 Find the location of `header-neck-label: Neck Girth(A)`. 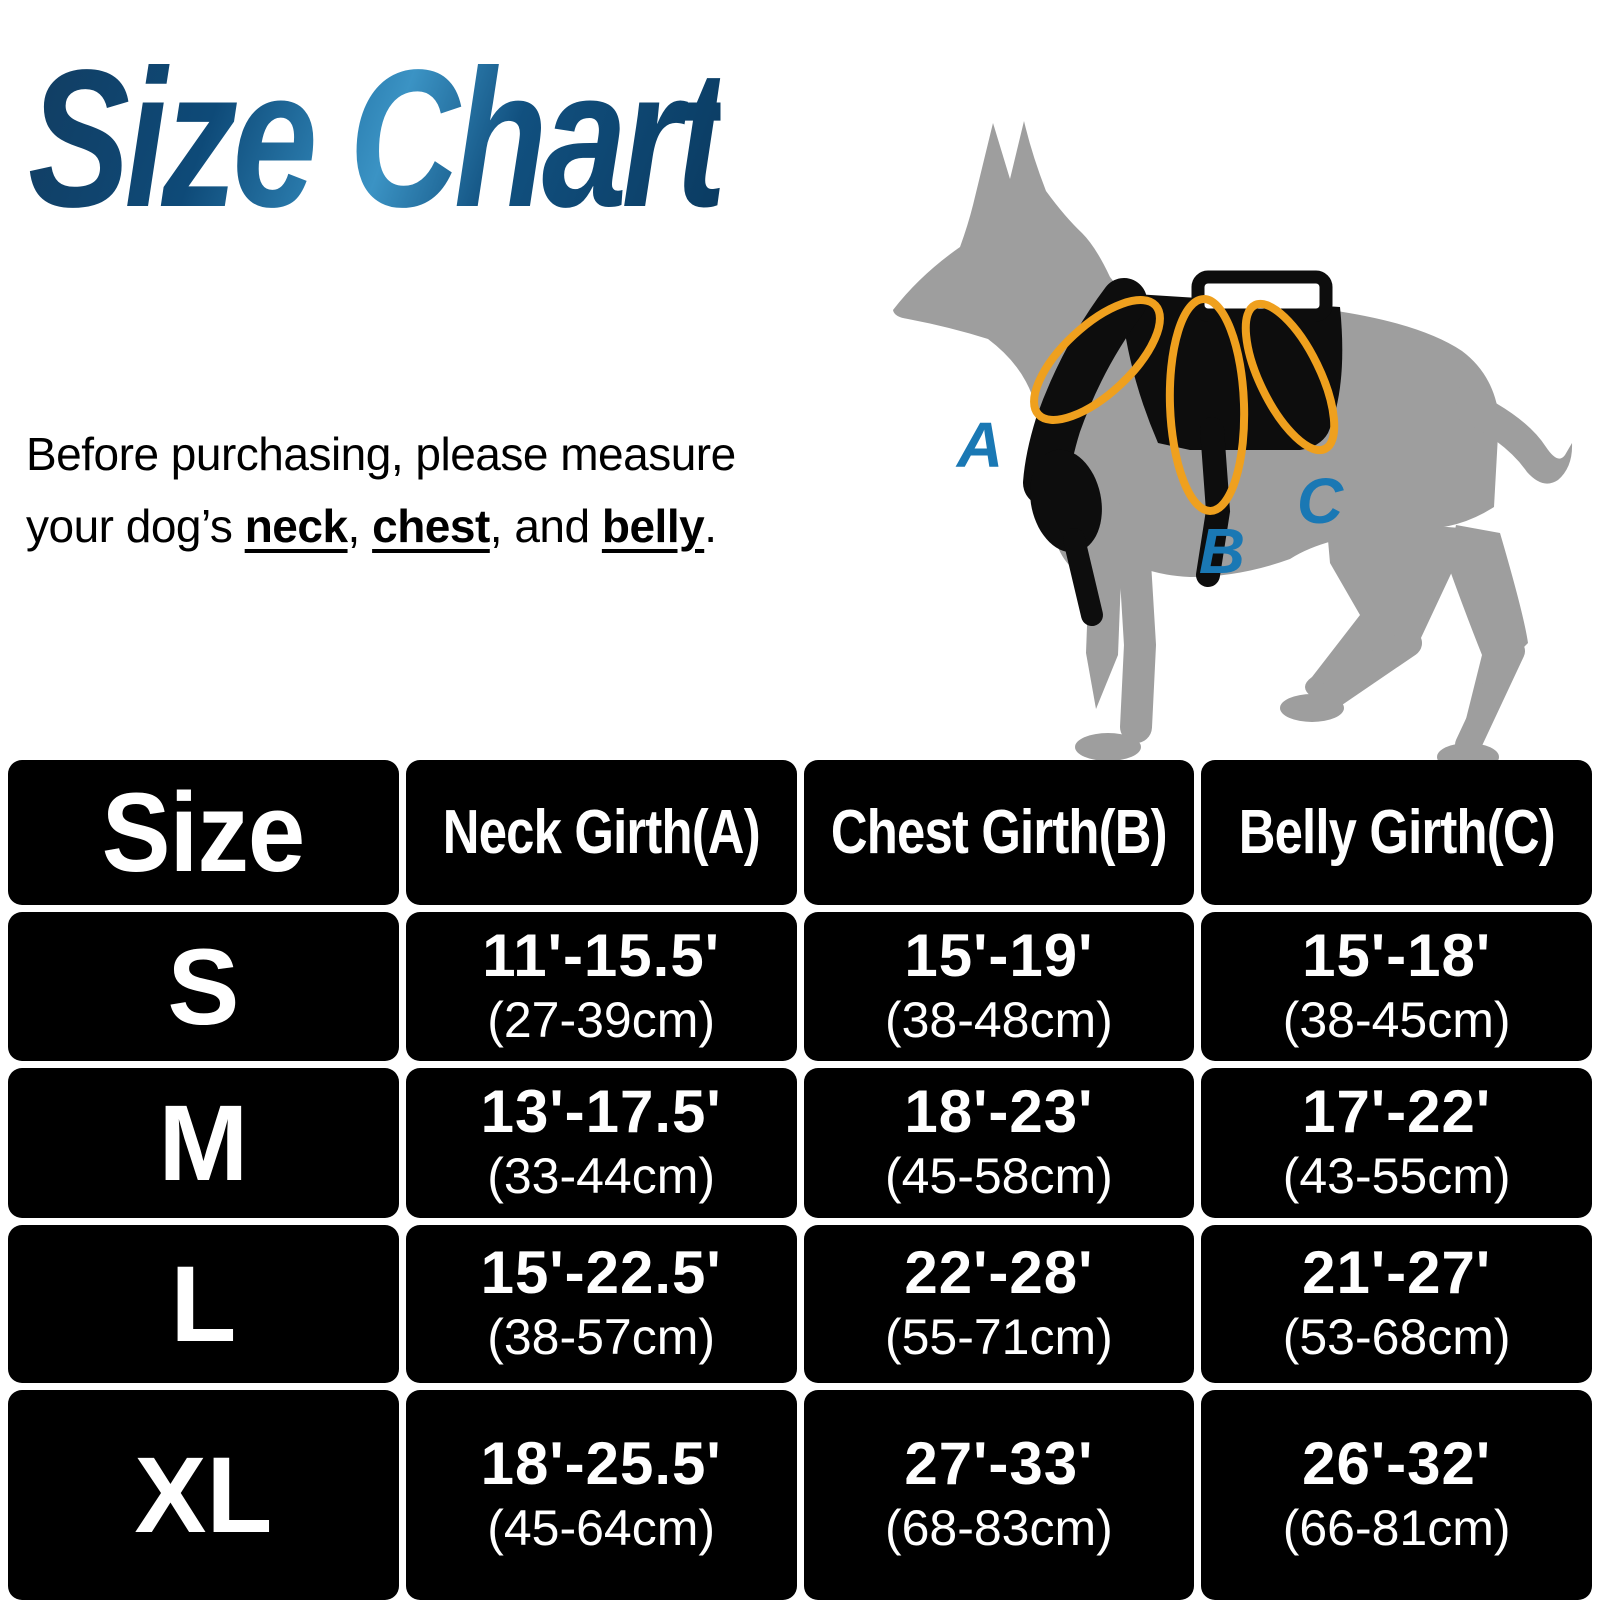

header-neck-label: Neck Girth(A) is located at coordinates (601, 832).